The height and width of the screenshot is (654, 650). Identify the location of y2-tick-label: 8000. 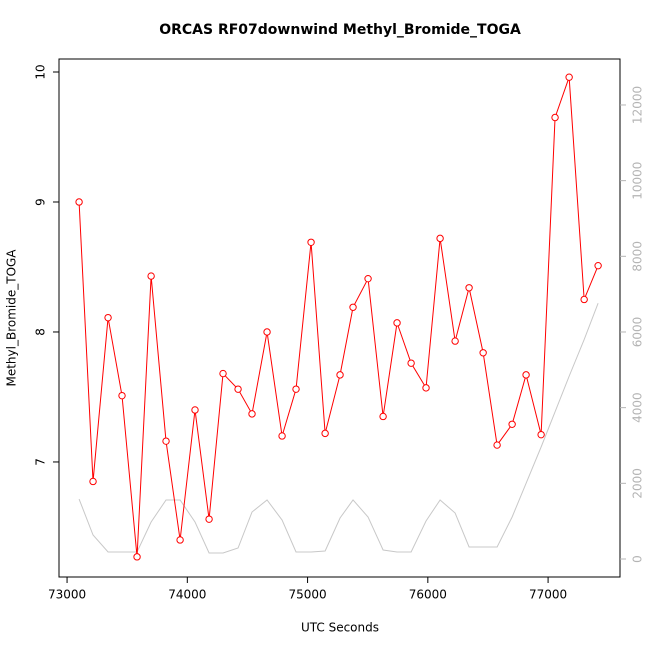
(638, 256).